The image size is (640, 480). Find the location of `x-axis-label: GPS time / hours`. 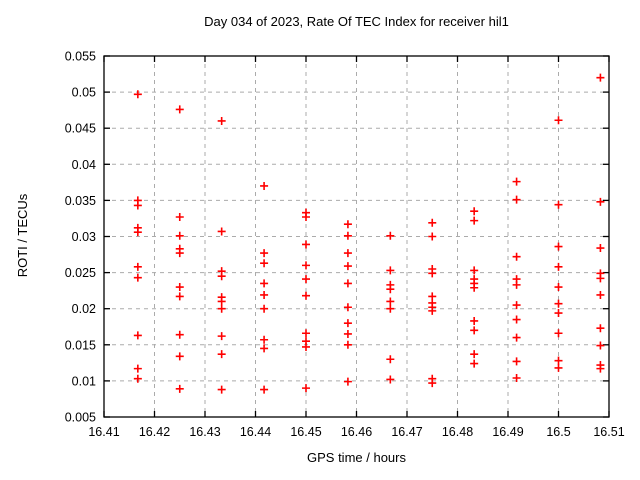

x-axis-label: GPS time / hours is located at coordinates (356, 457).